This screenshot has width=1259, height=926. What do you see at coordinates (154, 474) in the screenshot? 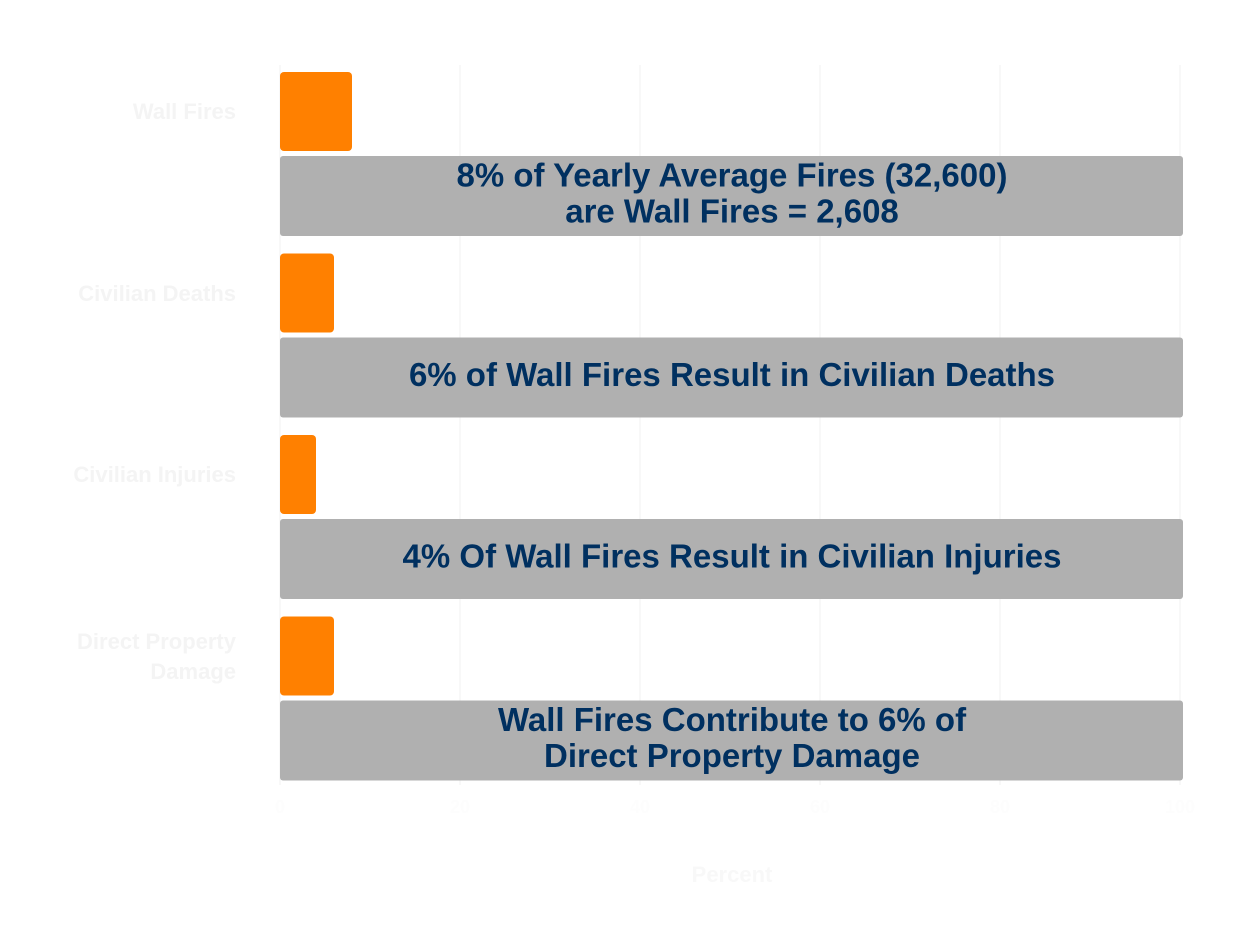
I see `y-tick-label: Civilian Injuries` at bounding box center [154, 474].